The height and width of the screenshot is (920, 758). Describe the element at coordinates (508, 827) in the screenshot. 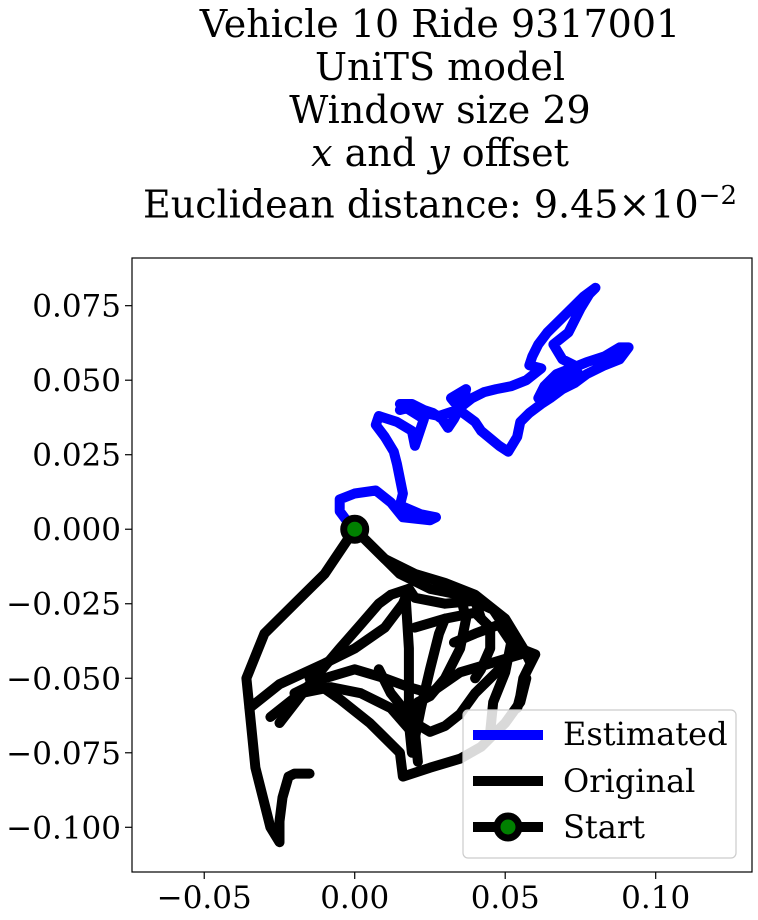

I see `legend-start-swatch-marker` at that location.